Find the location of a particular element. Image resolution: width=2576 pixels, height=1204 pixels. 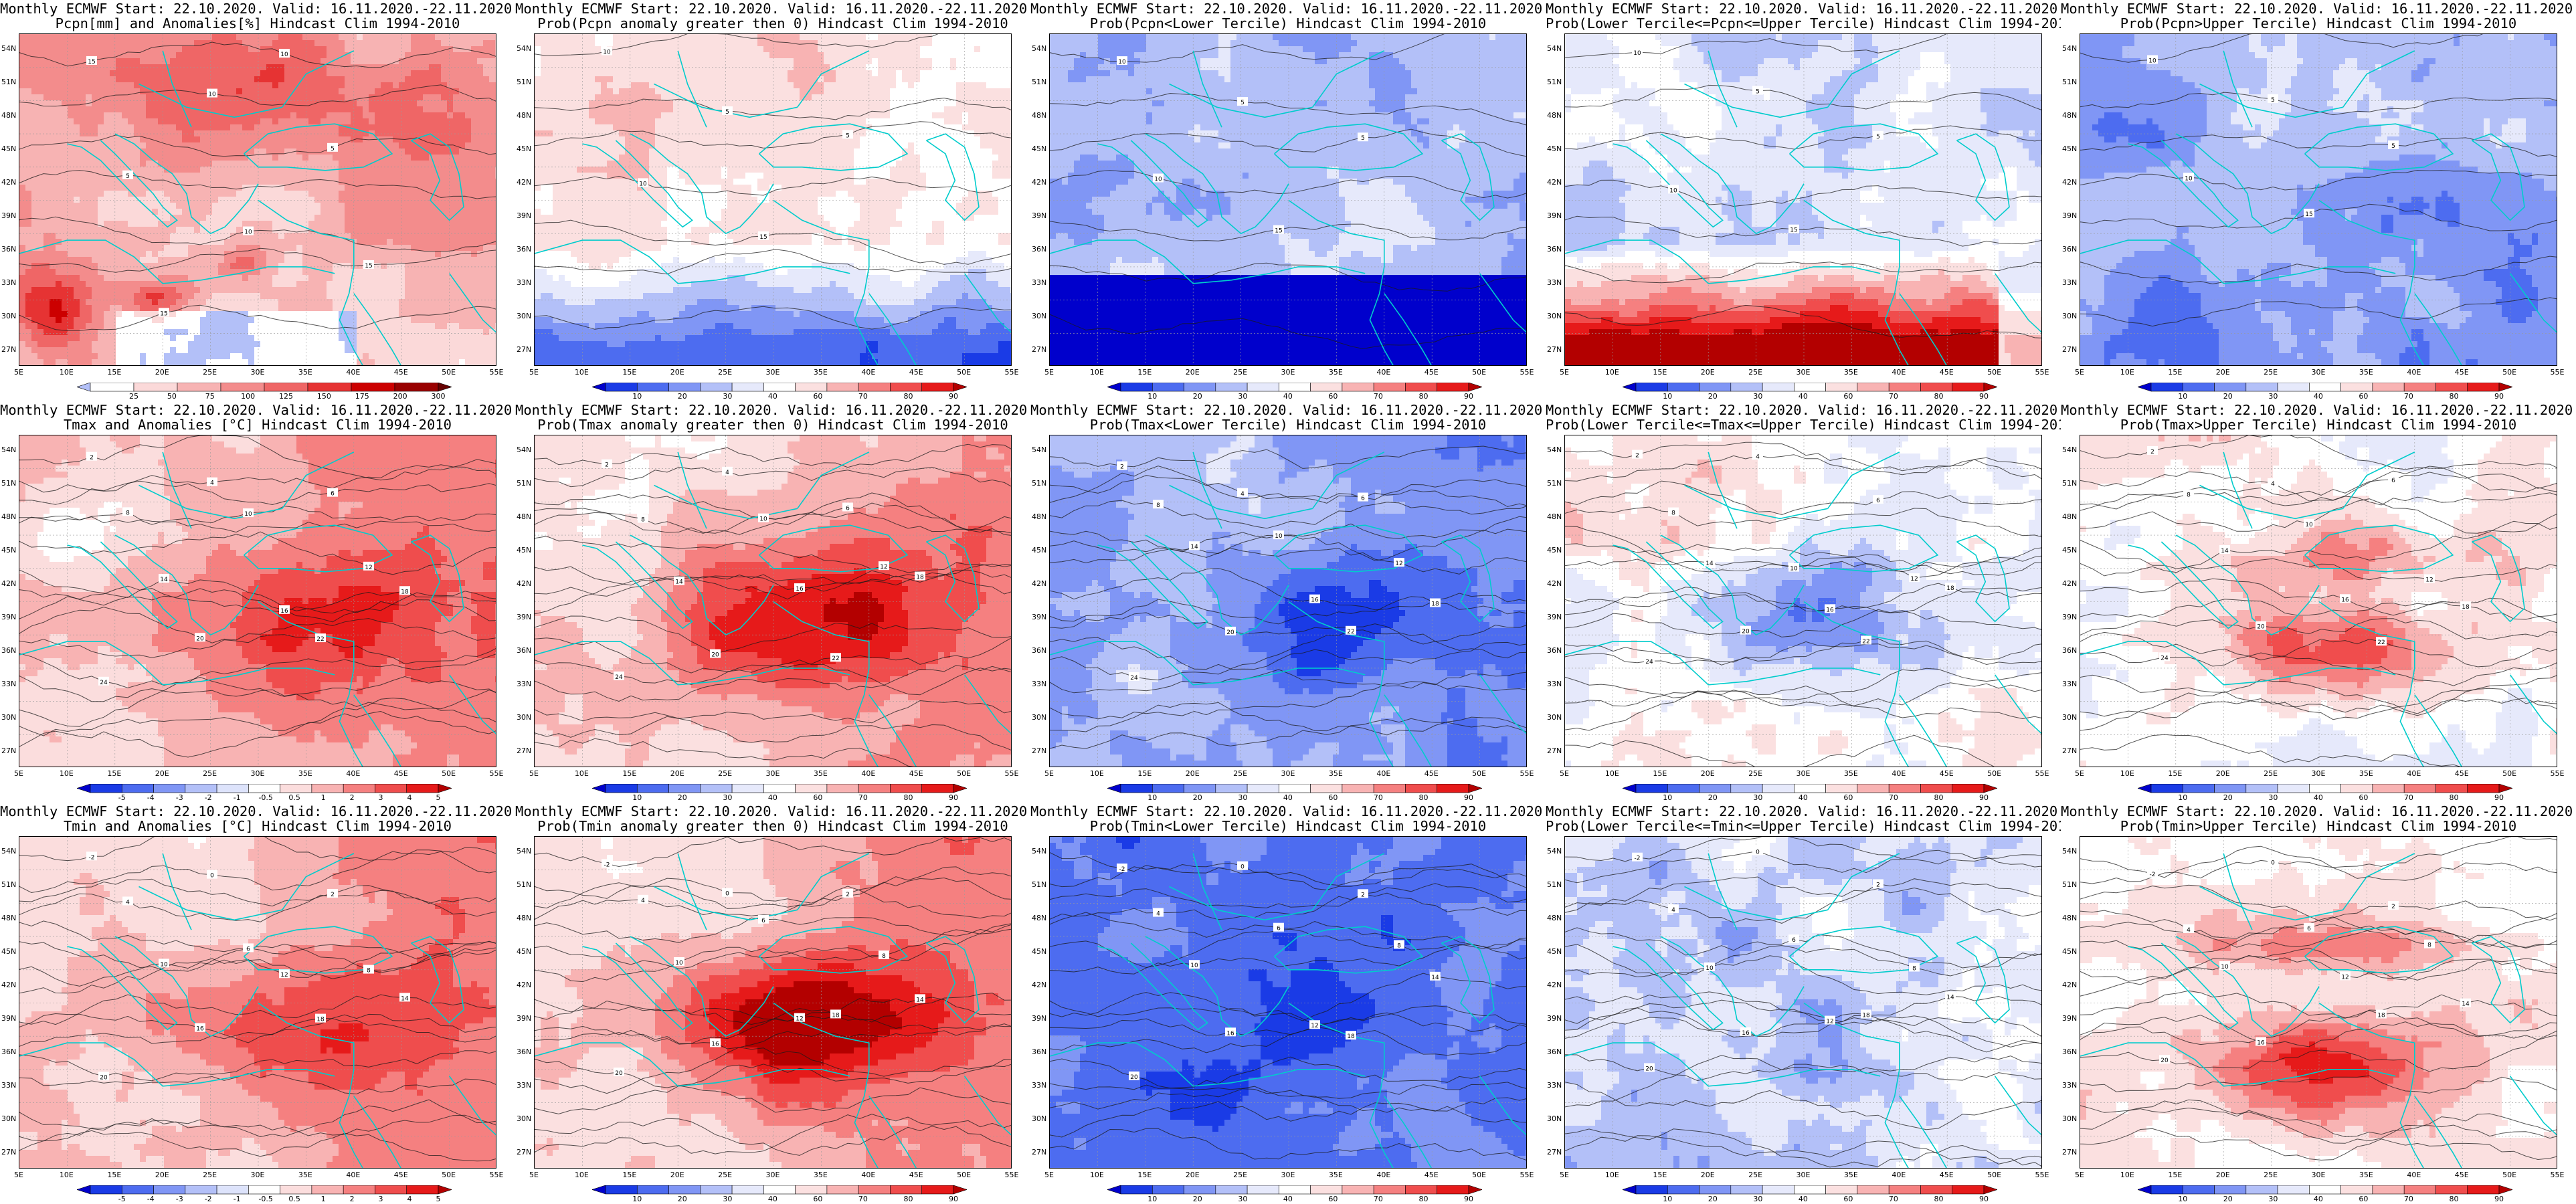

longitude-label: 15E is located at coordinates (114, 773).